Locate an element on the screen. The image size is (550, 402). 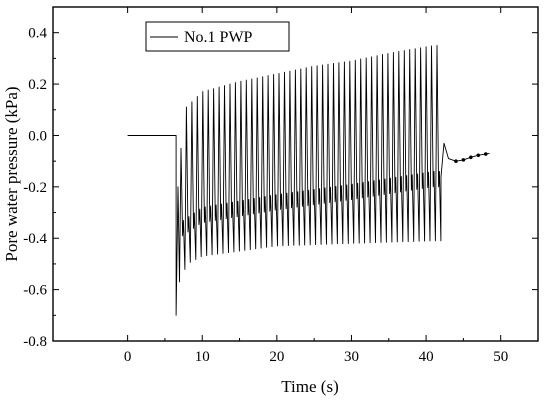
legend: No.1 PWP is located at coordinates (217, 36).